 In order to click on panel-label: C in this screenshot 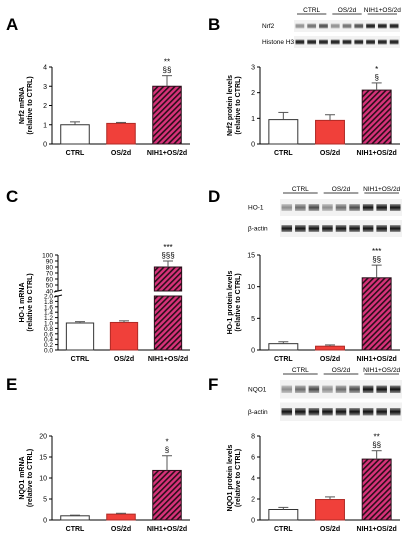, I will do `click(12, 196)`.